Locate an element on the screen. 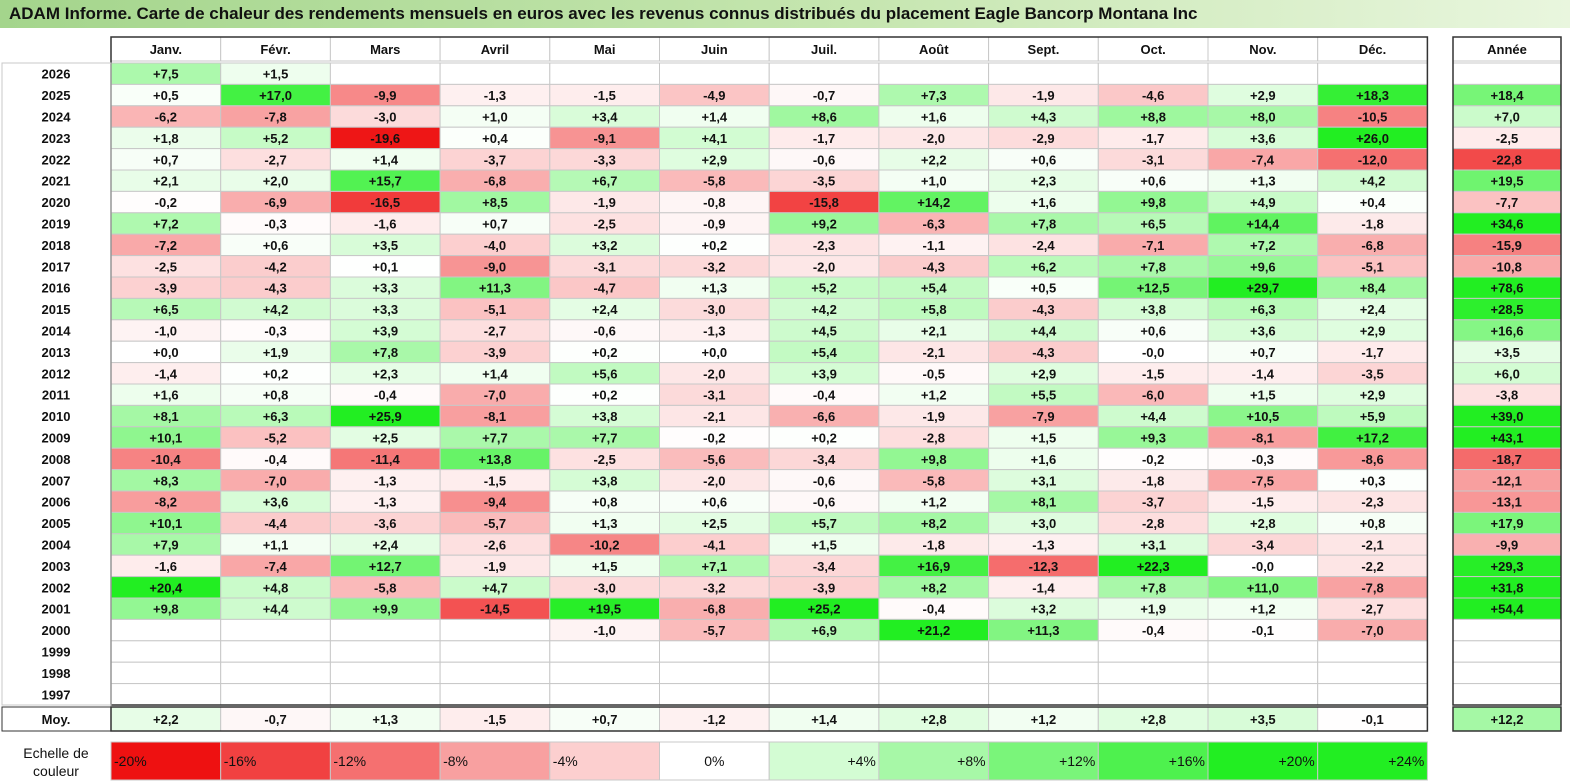 The image size is (1570, 783). cell-value: +0,1 is located at coordinates (385, 266).